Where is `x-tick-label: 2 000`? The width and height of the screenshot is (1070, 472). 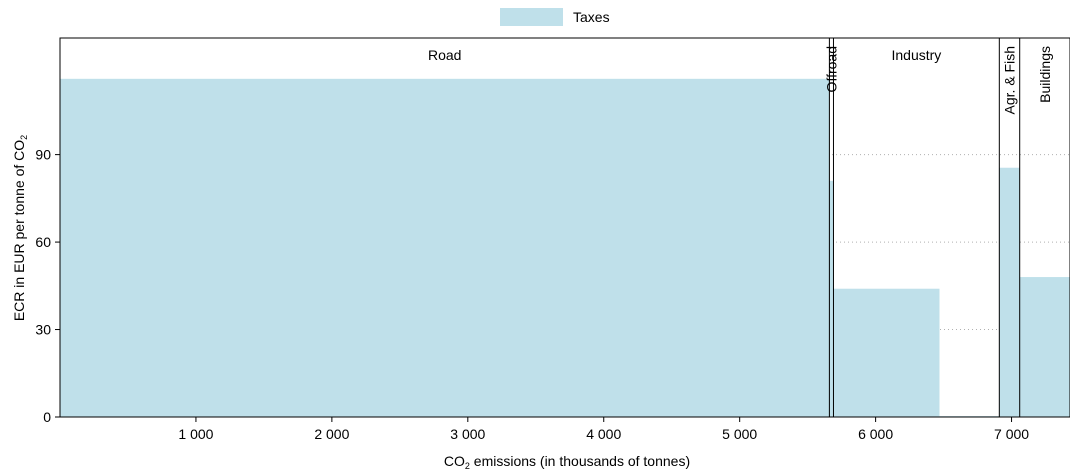
x-tick-label: 2 000 is located at coordinates (331, 434).